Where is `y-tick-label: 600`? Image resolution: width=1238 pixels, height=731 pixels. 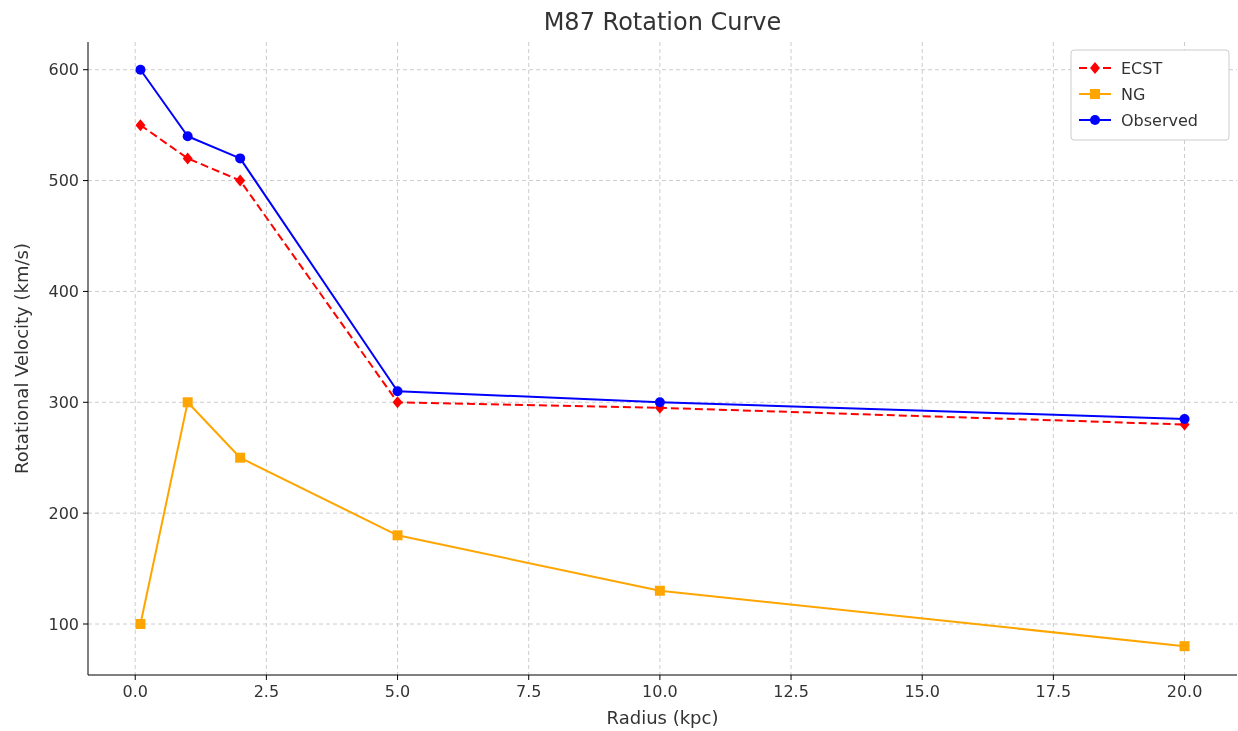
y-tick-label: 600 is located at coordinates (63, 70).